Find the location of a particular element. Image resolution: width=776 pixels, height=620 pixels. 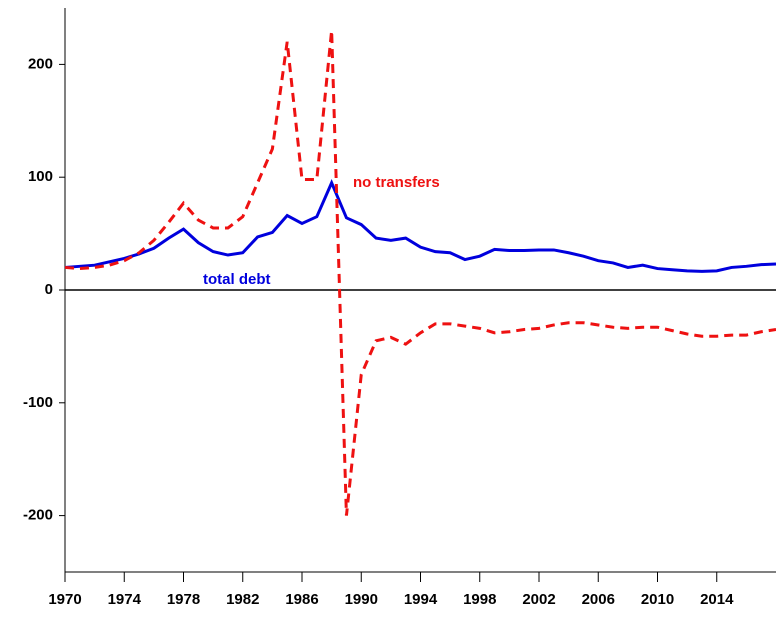

x-tick-label: 2010 is located at coordinates (657, 599).